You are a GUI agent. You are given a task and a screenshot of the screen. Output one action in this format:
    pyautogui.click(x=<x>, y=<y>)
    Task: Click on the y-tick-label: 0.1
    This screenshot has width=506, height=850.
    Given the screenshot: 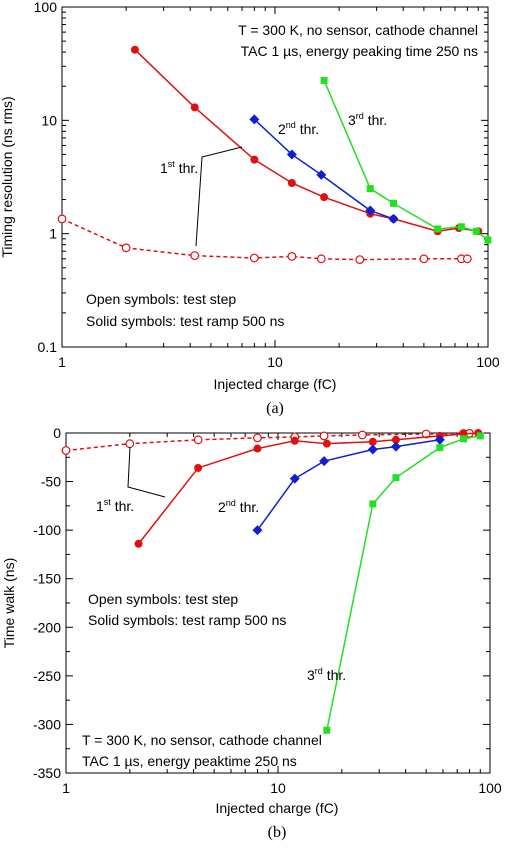 What is the action you would take?
    pyautogui.click(x=48, y=347)
    